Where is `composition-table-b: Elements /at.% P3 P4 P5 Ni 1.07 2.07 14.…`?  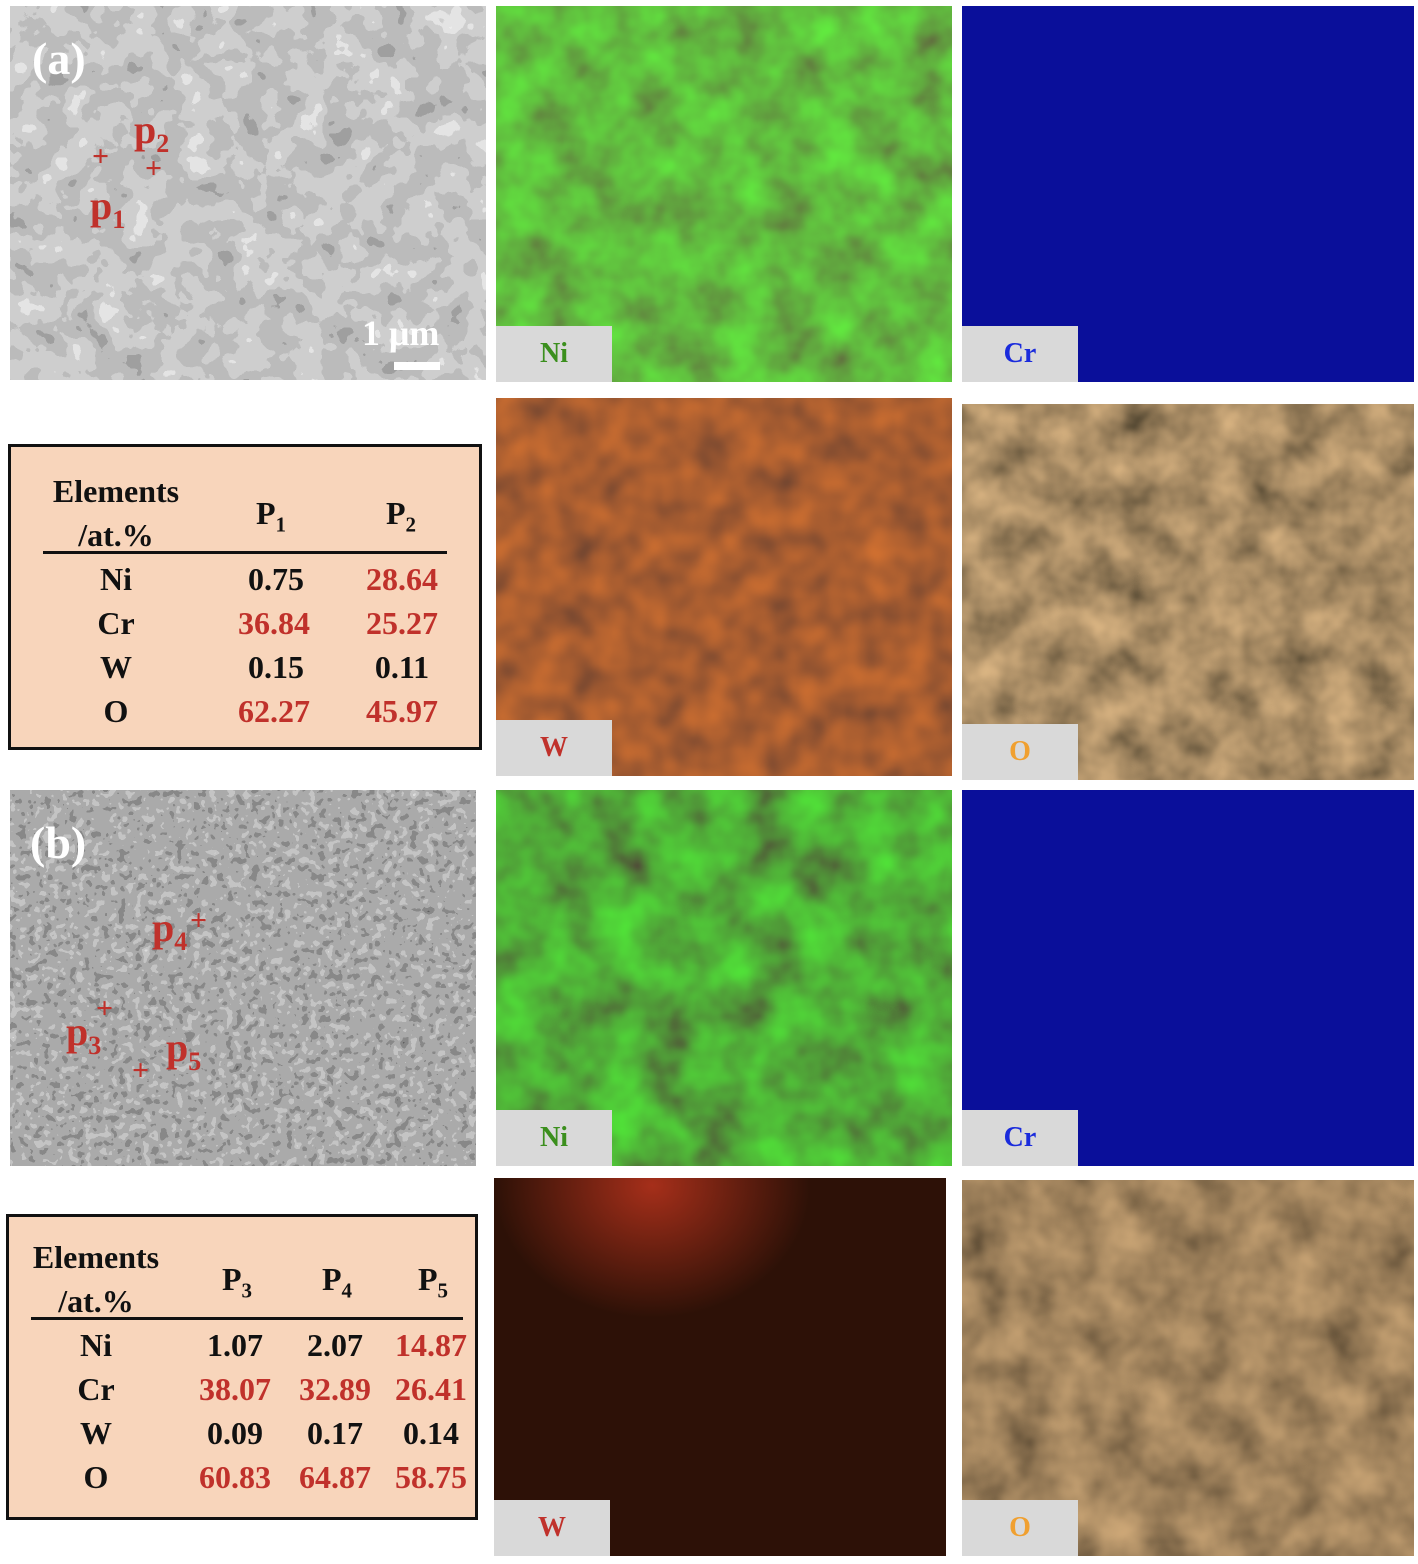 composition-table-b: Elements /at.% P3 P4 P5 Ni 1.07 2.07 14.… is located at coordinates (242, 1367).